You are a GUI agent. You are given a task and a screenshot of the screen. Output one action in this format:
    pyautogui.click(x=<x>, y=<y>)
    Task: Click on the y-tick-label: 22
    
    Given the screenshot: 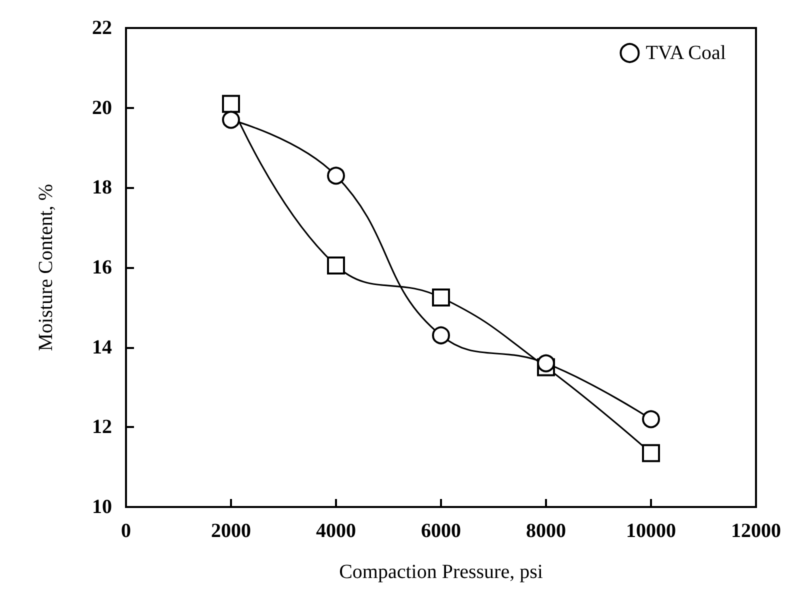 What is the action you would take?
    pyautogui.click(x=102, y=28)
    